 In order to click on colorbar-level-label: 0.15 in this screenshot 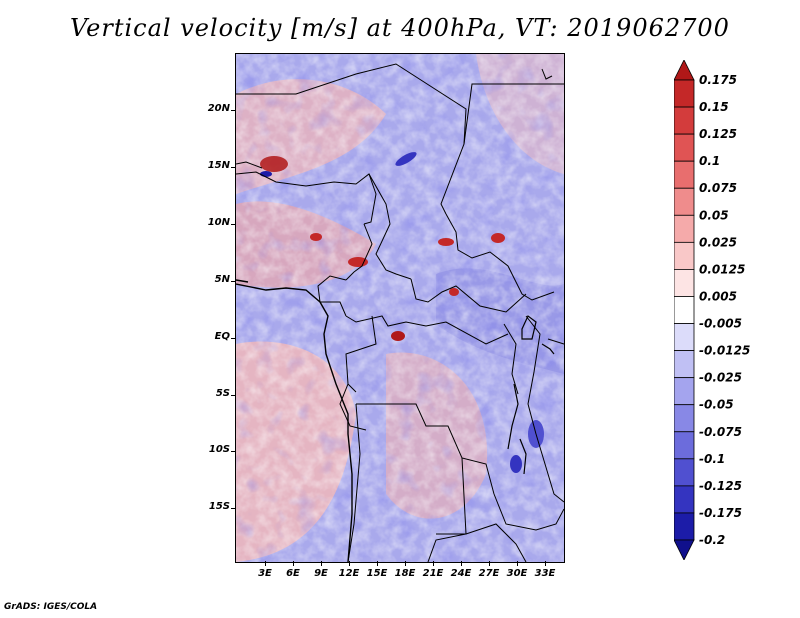, I will do `click(714, 107)`.